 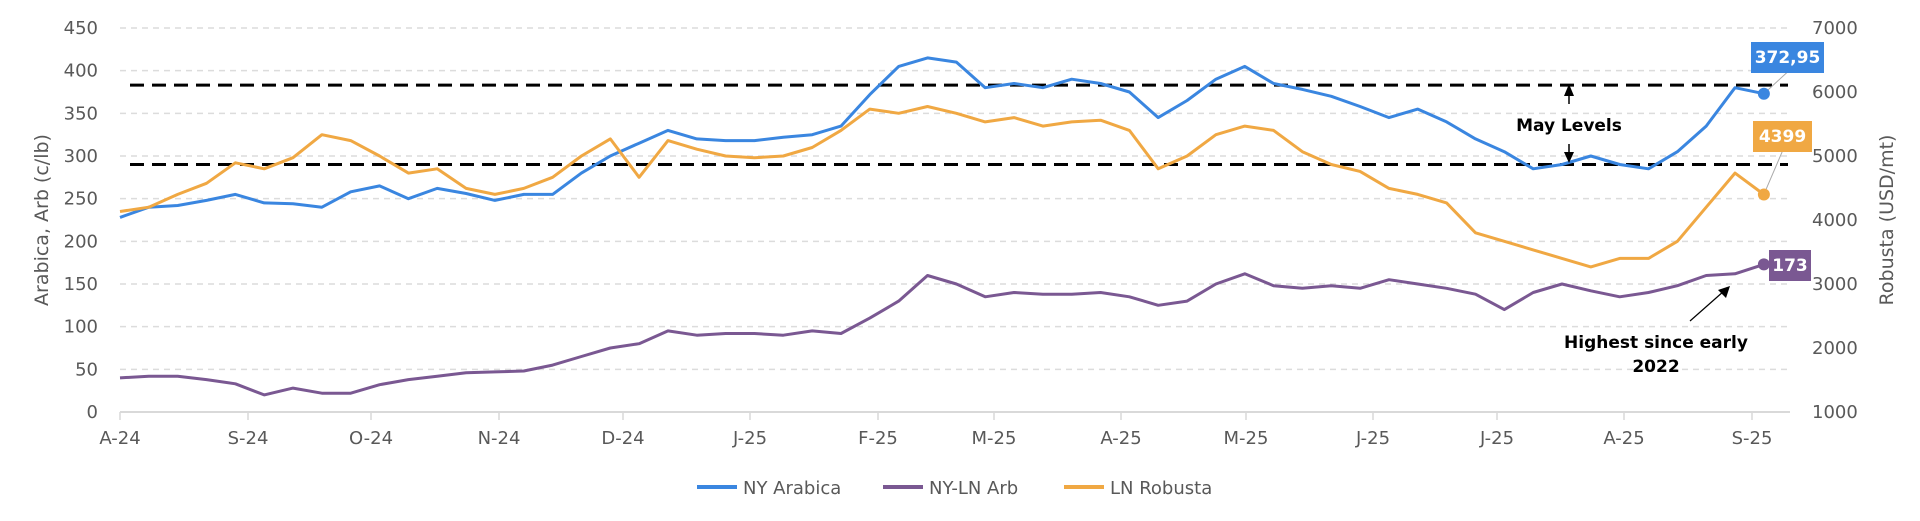 I want to click on right-axis-tick-label: 3000, so click(x=1835, y=284).